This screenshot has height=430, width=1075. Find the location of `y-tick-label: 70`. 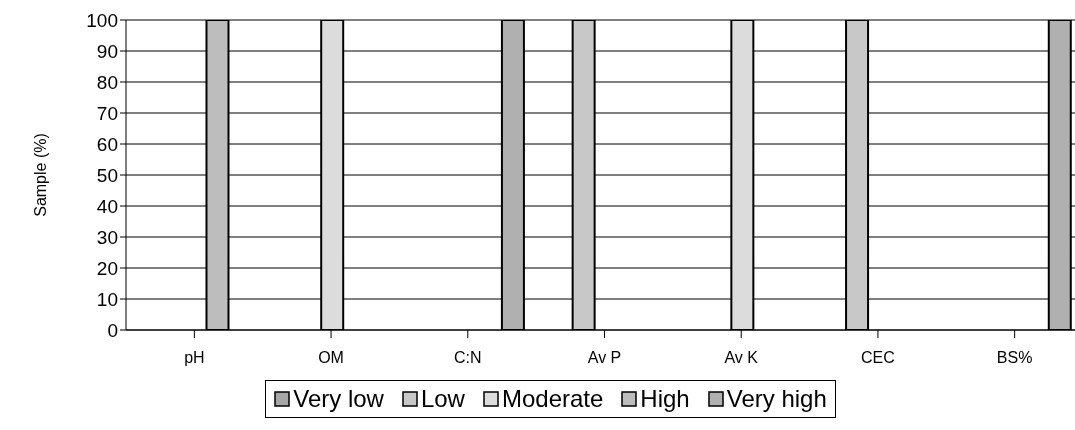

y-tick-label: 70 is located at coordinates (107, 113).